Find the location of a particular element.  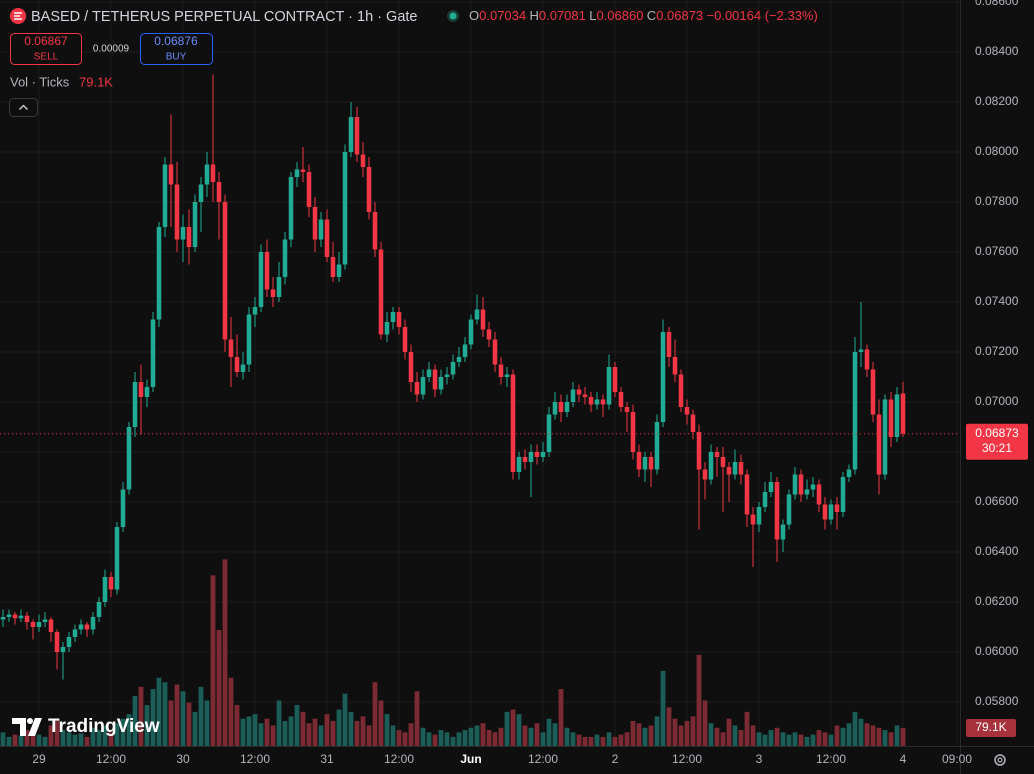

spread: 0.00009 is located at coordinates (111, 49).